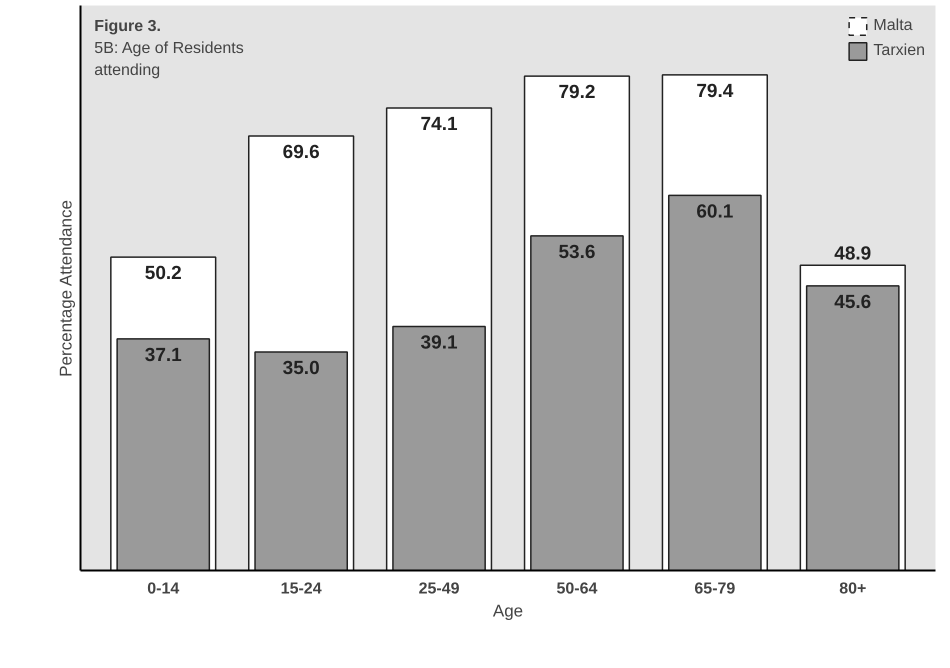 The image size is (950, 668). What do you see at coordinates (301, 369) in the screenshot?
I see `data-label: 35.0` at bounding box center [301, 369].